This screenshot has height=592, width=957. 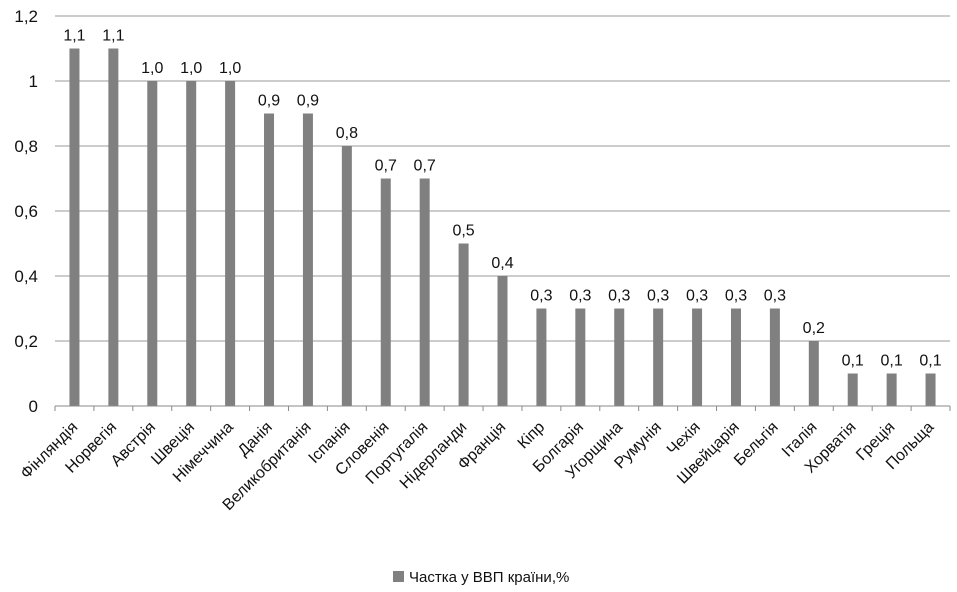 I want to click on y-tick-label: 1,2, so click(x=26, y=16).